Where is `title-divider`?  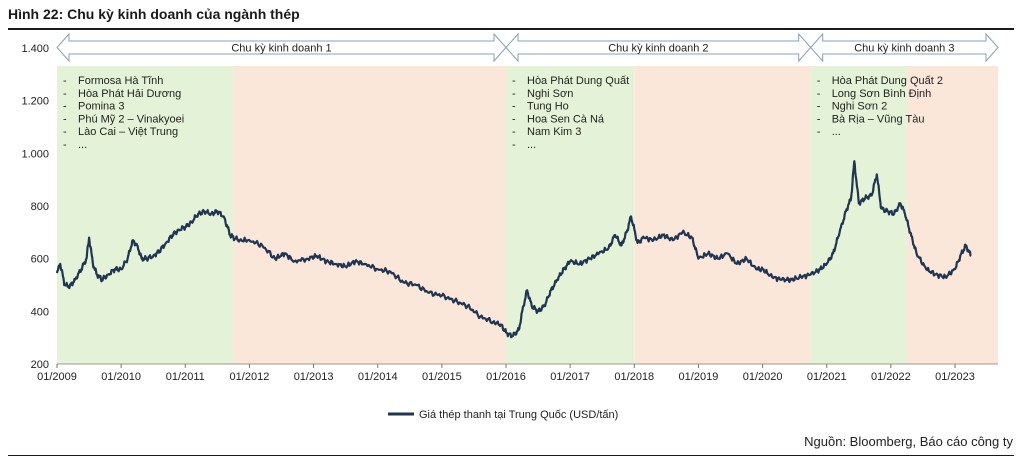 title-divider is located at coordinates (511, 29).